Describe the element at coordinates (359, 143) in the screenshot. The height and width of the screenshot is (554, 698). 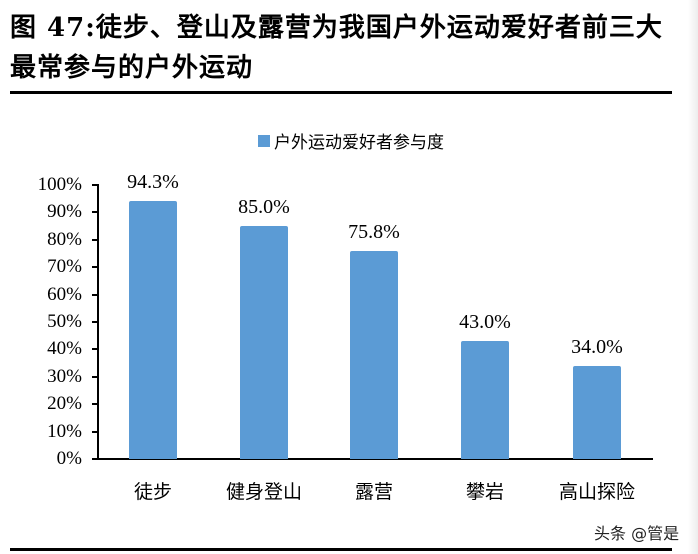
I see `legend-label: 户外运动爱好者参与度` at that location.